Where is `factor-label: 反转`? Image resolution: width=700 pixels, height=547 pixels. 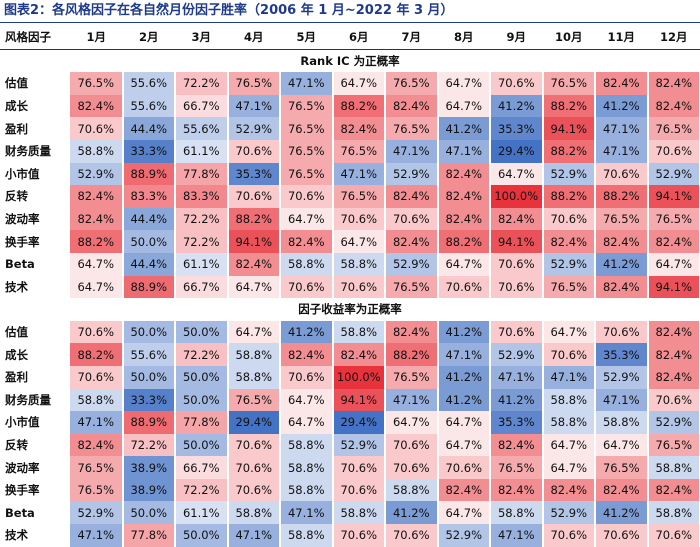
factor-label: 反转 is located at coordinates (35, 196).